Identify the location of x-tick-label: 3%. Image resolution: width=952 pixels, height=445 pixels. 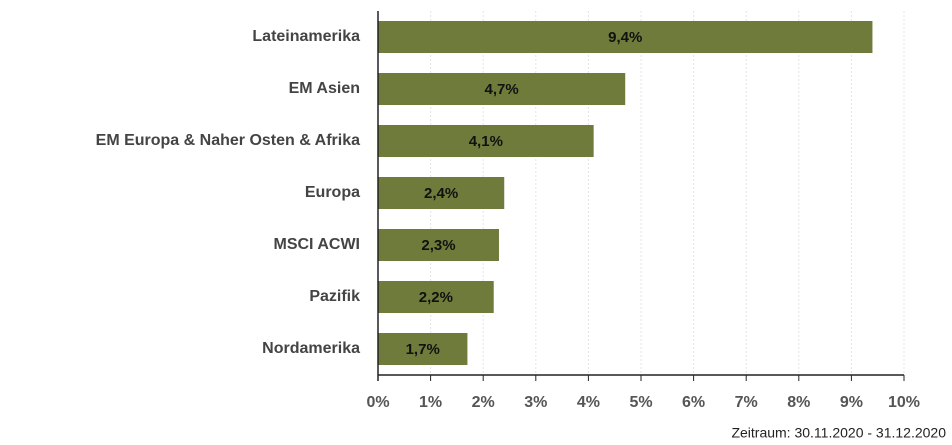
(535, 402).